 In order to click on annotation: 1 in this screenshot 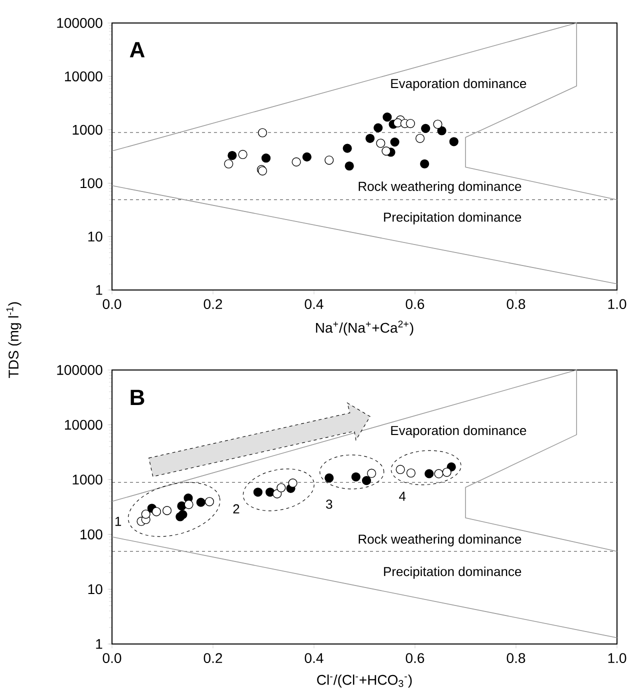, I will do `click(118, 521)`.